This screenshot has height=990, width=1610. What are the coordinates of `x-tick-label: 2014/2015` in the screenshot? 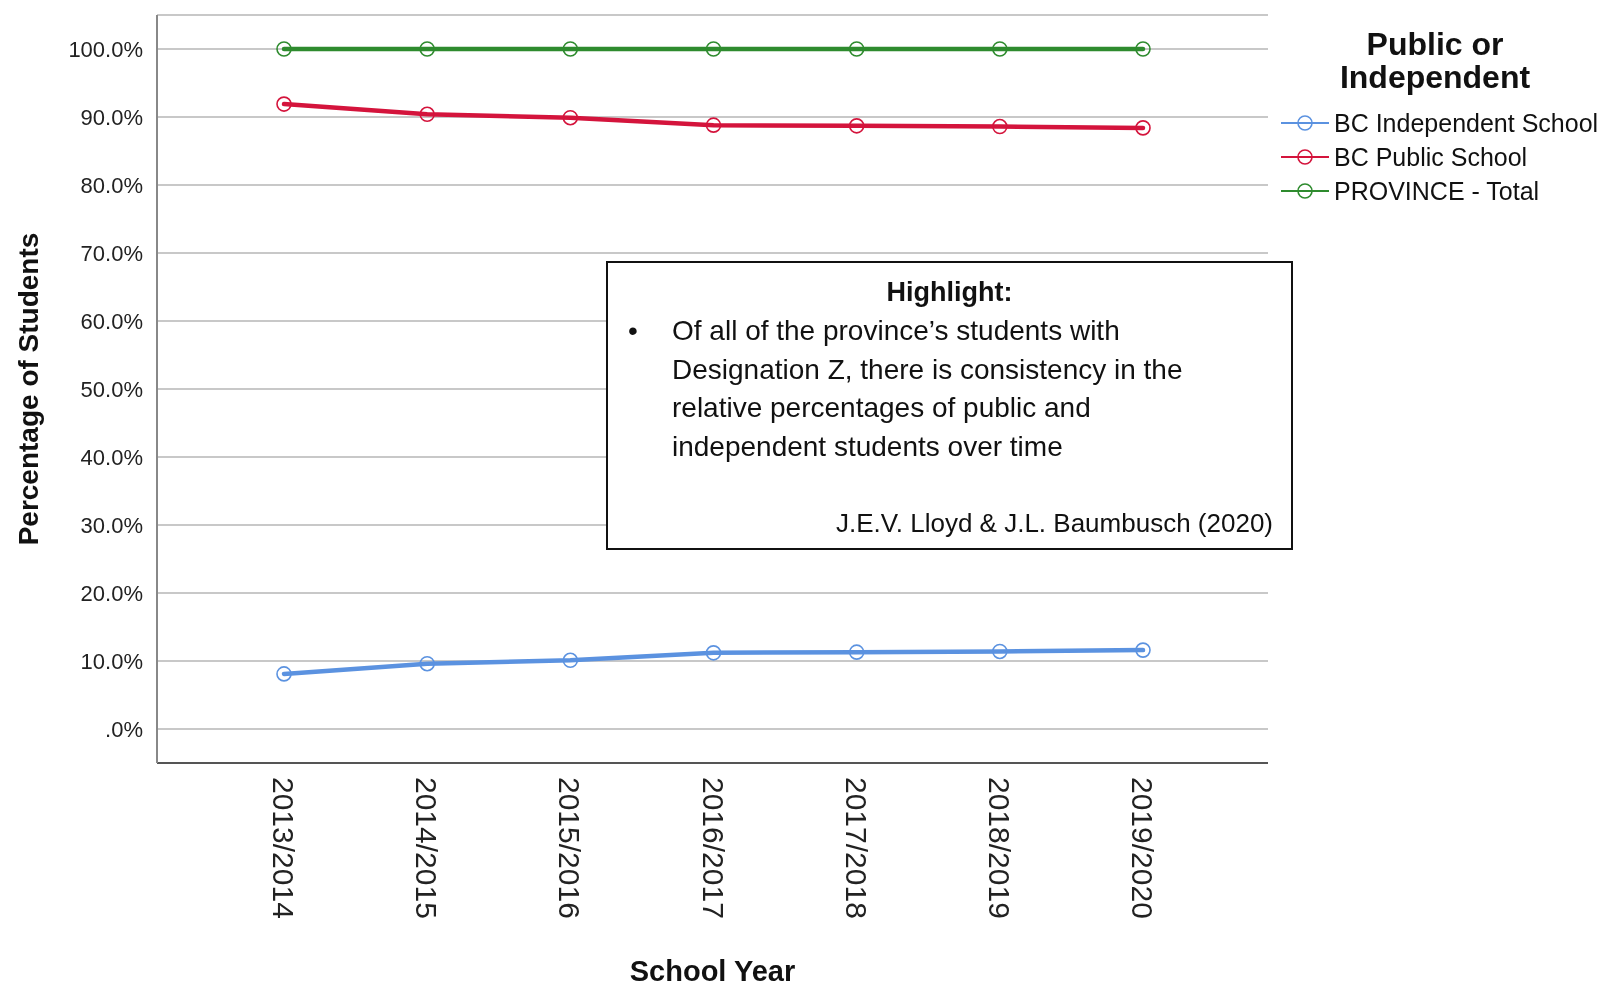 It's located at (427, 848).